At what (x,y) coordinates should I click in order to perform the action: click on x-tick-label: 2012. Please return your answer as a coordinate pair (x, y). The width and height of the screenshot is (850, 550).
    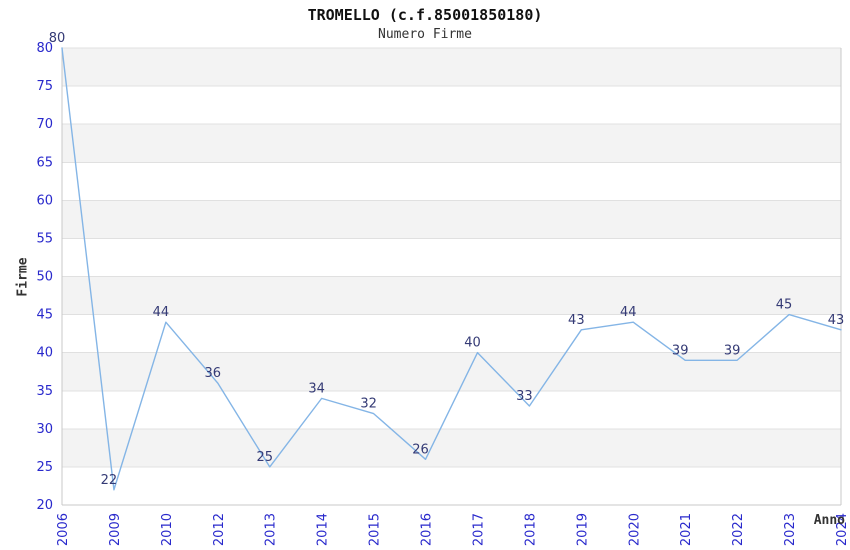
    Looking at the image, I should click on (219, 529).